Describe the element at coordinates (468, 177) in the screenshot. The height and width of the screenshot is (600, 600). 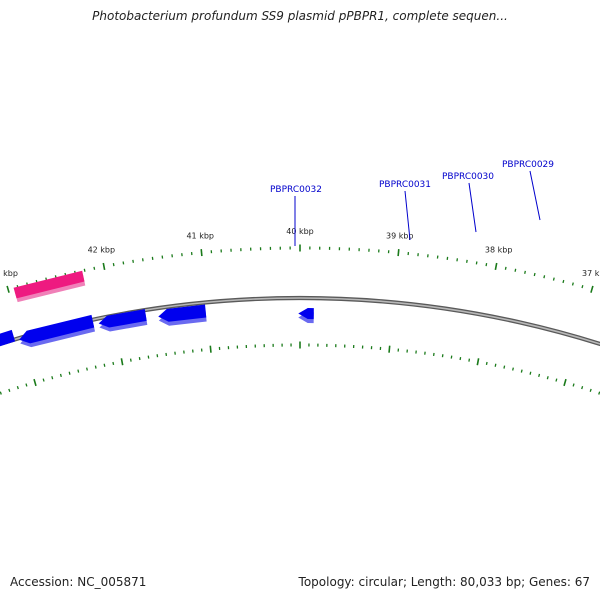
I see `gene-label: PBPRC0030` at that location.